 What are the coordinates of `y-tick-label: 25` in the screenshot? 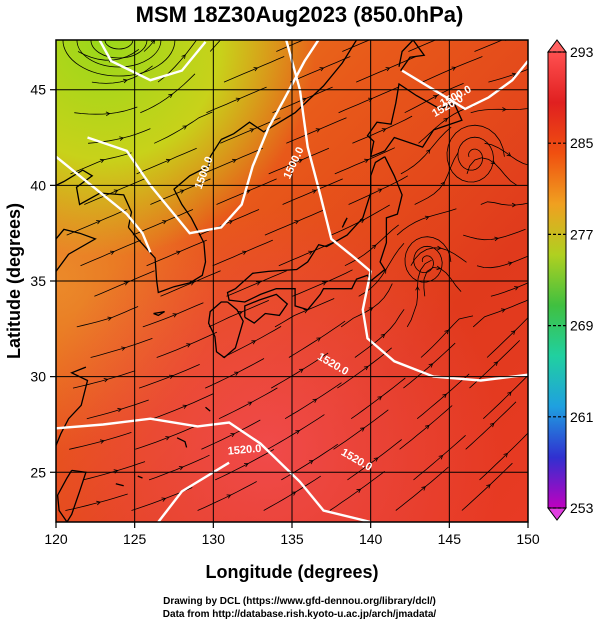 It's located at (38, 472).